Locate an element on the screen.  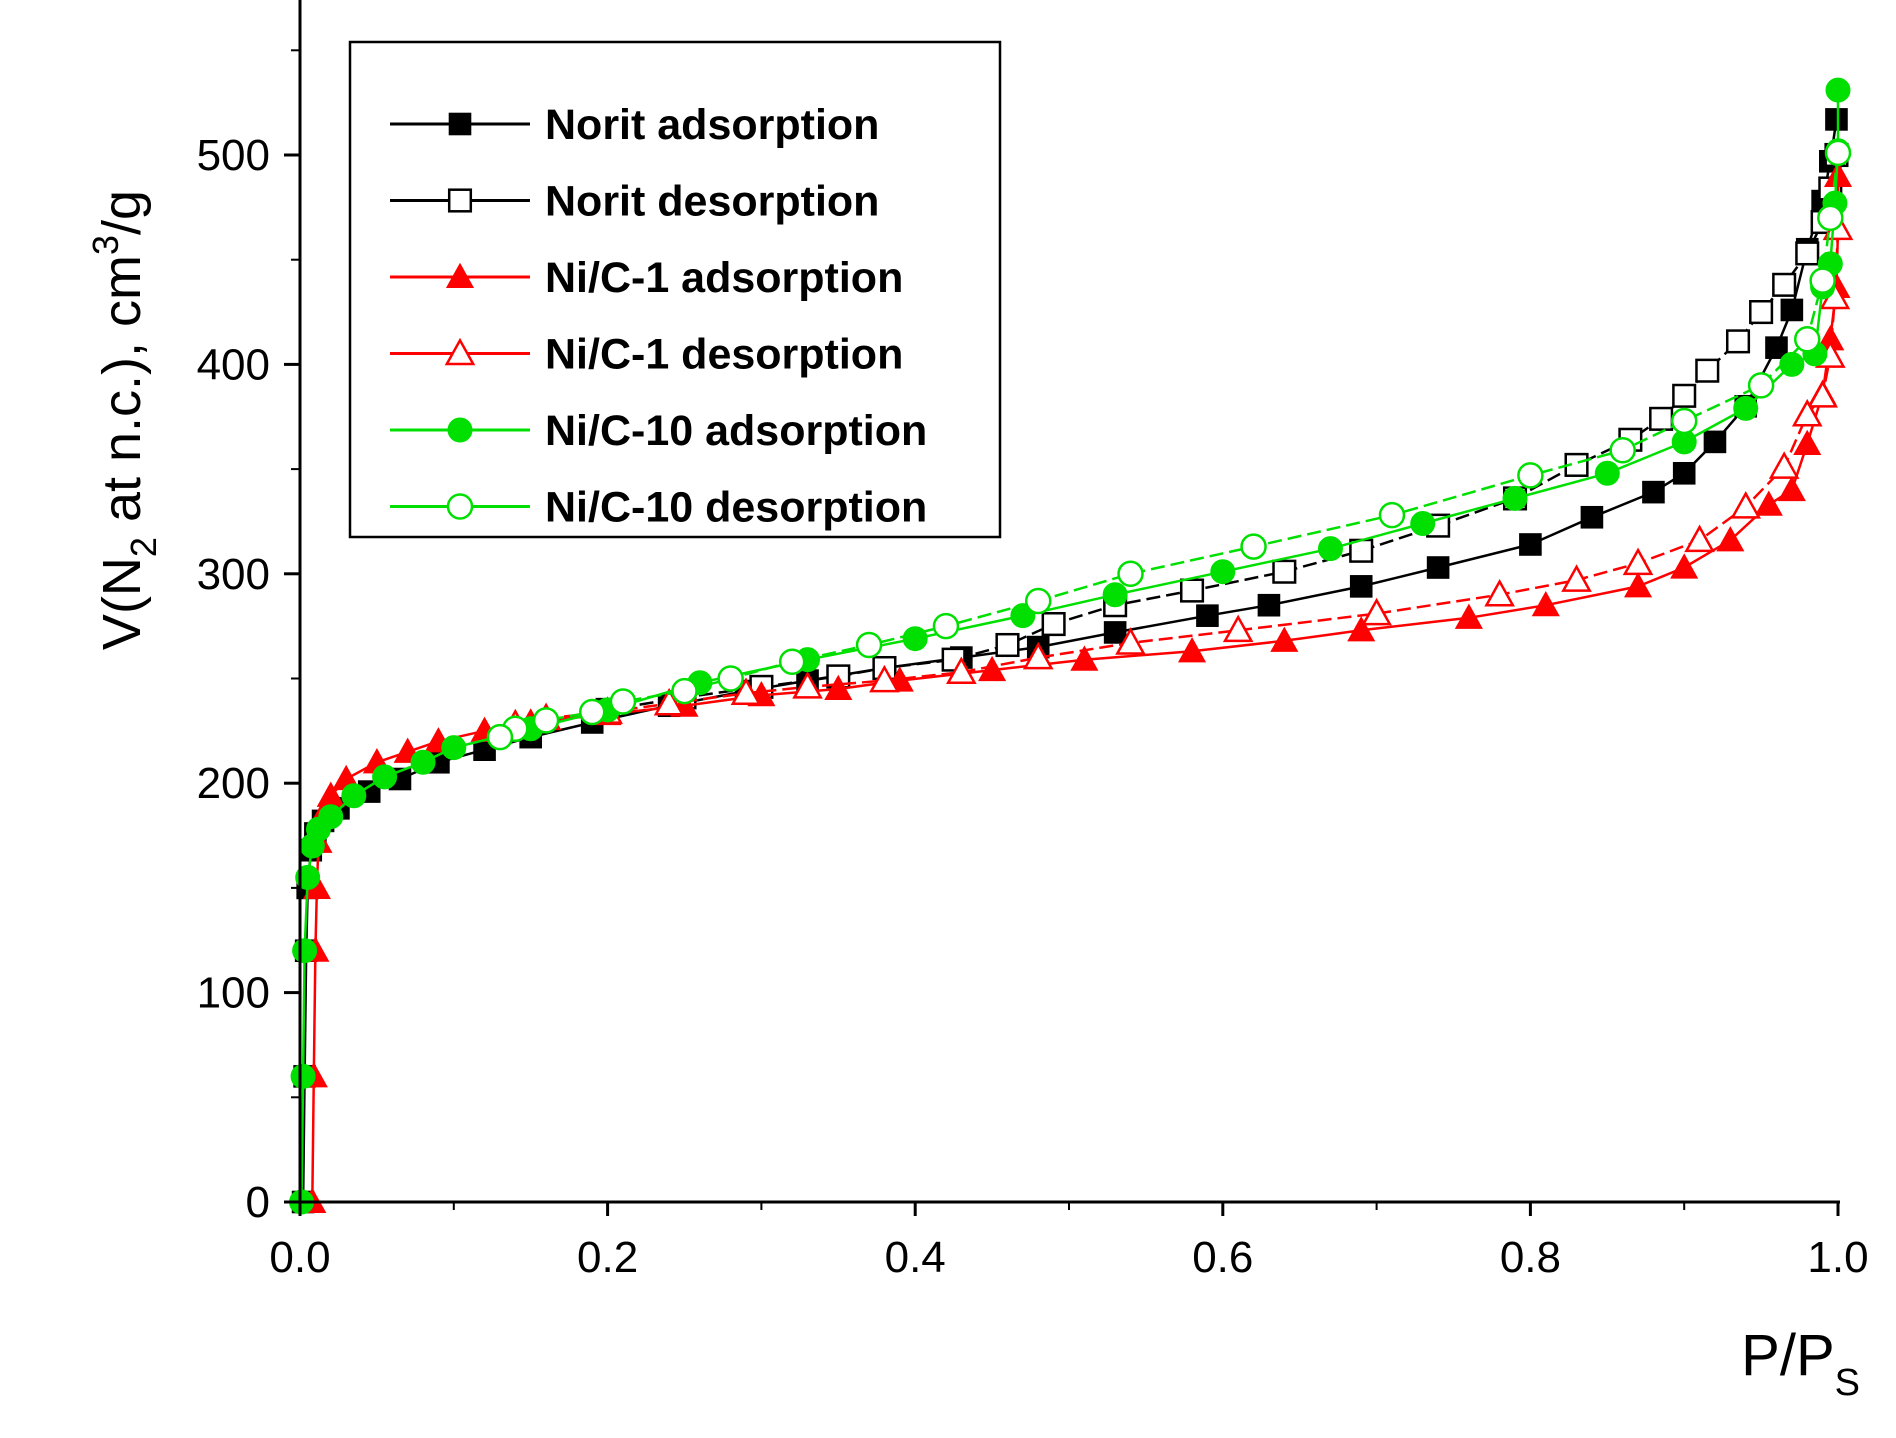
x-tick-label: 0.4 is located at coordinates (915, 1257).